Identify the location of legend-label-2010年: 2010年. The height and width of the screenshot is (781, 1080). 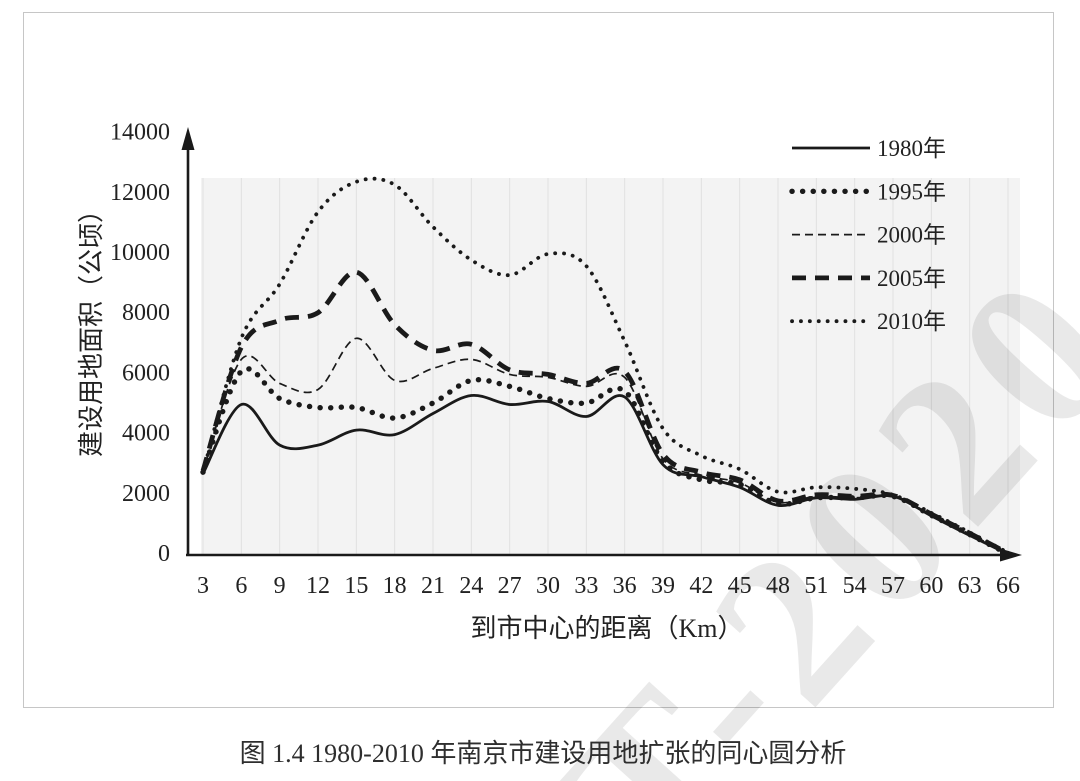
(911, 321).